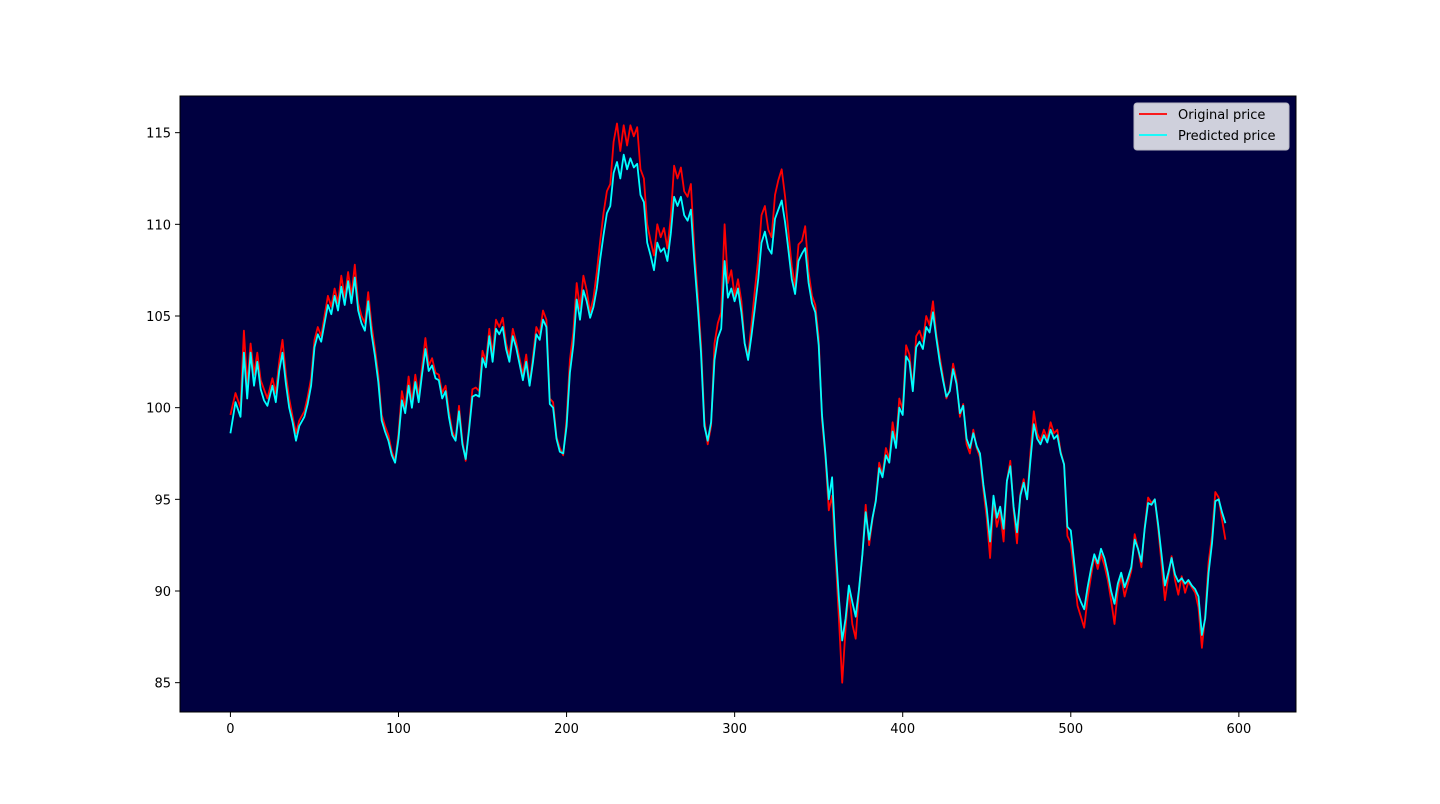 Image resolution: width=1440 pixels, height=804 pixels. Describe the element at coordinates (1227, 136) in the screenshot. I see `legend-label-2: Predicted price` at that location.